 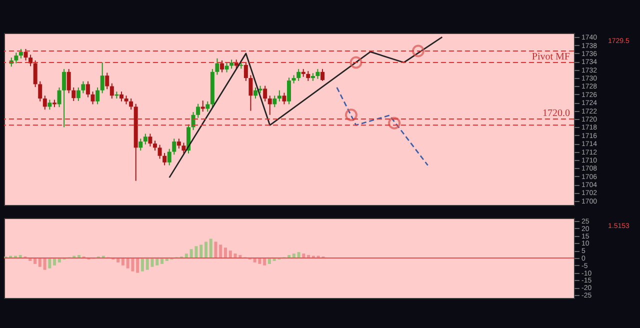 I want to click on ref-line-label: Pivot MF, so click(x=551, y=56).